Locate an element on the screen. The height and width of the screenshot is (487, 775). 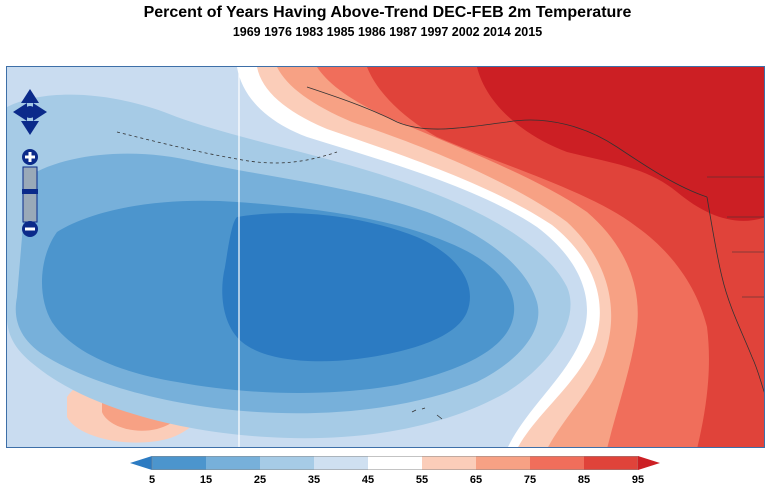
zoom-out-button is located at coordinates (30, 229).